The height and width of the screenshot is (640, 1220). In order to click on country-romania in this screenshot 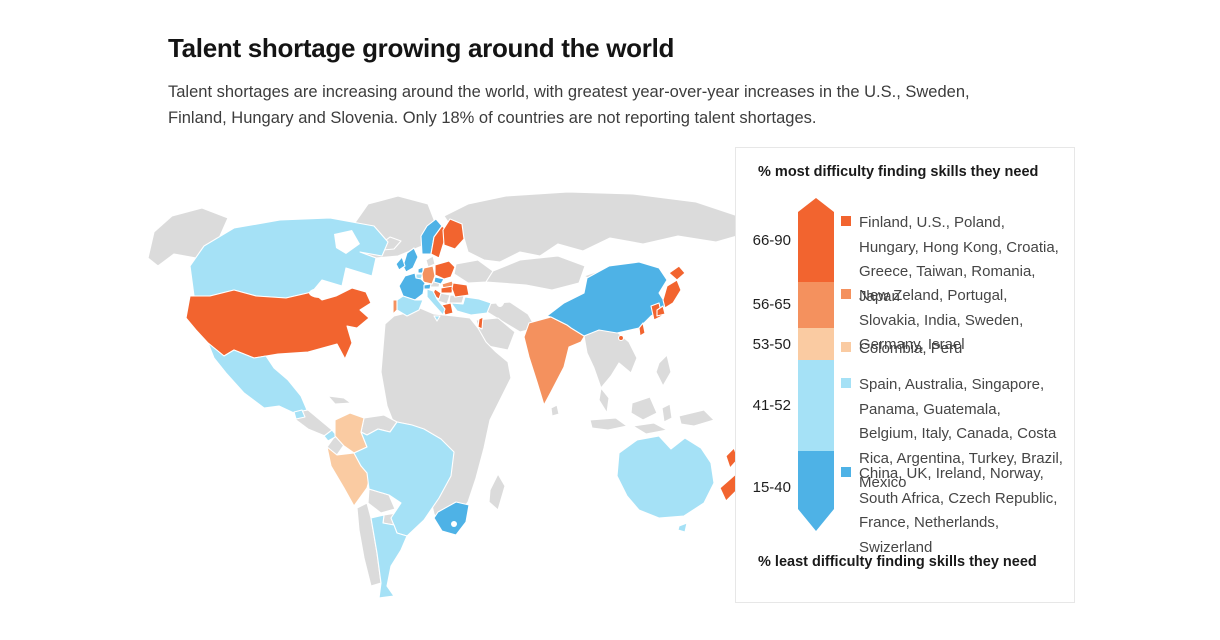, I will do `click(460, 290)`.